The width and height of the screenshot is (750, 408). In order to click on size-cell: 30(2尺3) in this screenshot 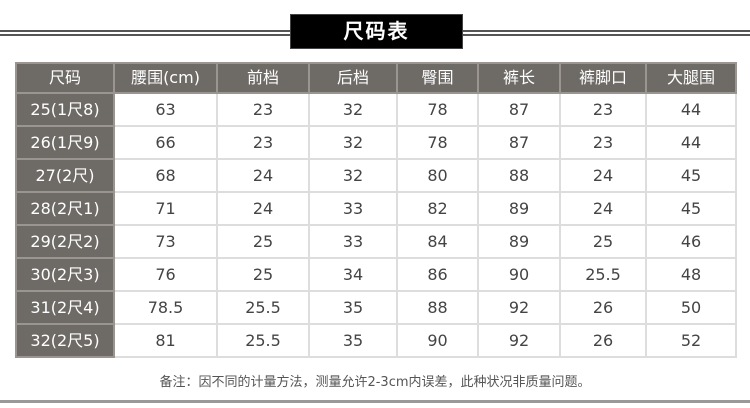, I will do `click(65, 274)`.